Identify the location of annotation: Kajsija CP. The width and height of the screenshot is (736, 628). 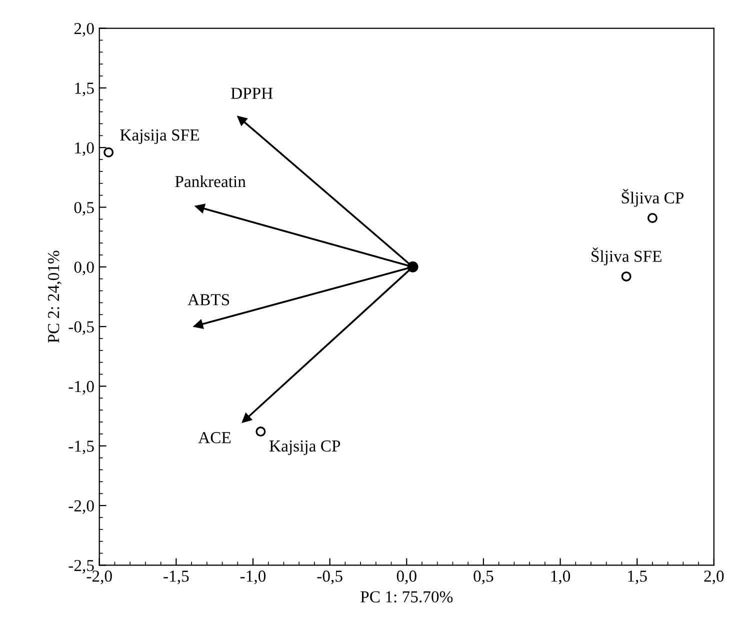
(304, 448).